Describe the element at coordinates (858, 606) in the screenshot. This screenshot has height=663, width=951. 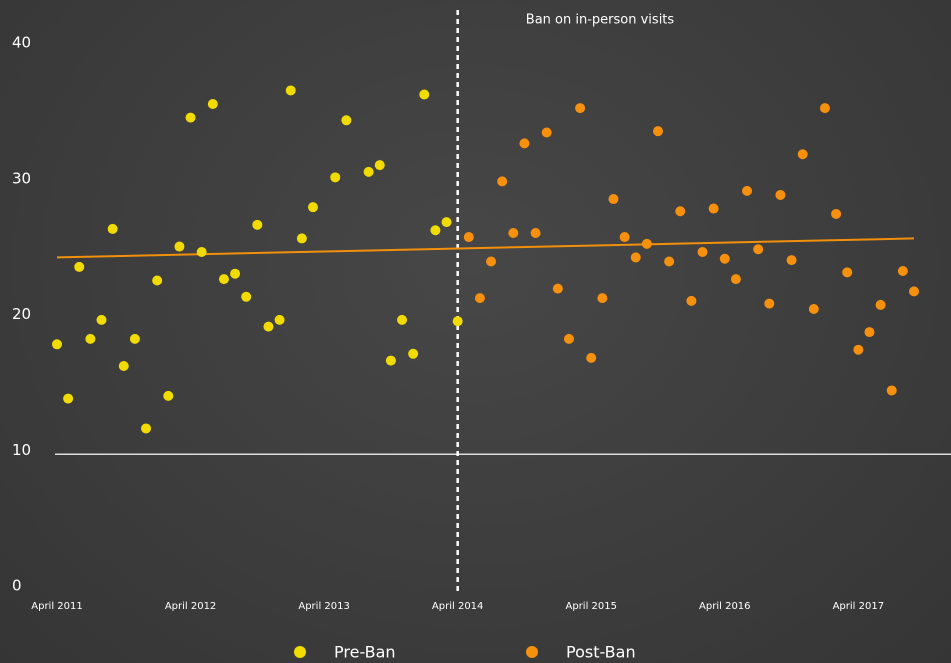
I see `x-tick-label: April 2017` at that location.